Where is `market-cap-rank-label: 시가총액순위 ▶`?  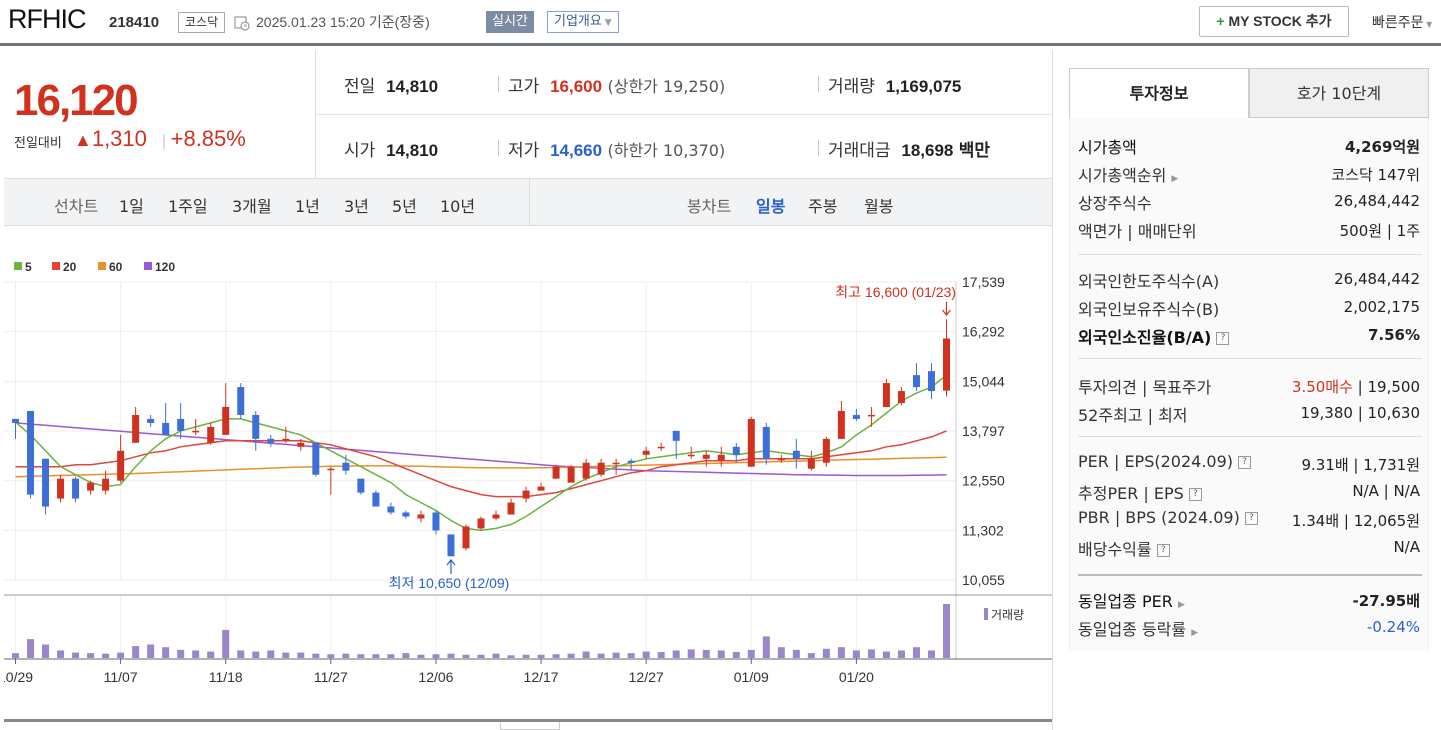 market-cap-rank-label: 시가총액순위 ▶ is located at coordinates (1128, 174).